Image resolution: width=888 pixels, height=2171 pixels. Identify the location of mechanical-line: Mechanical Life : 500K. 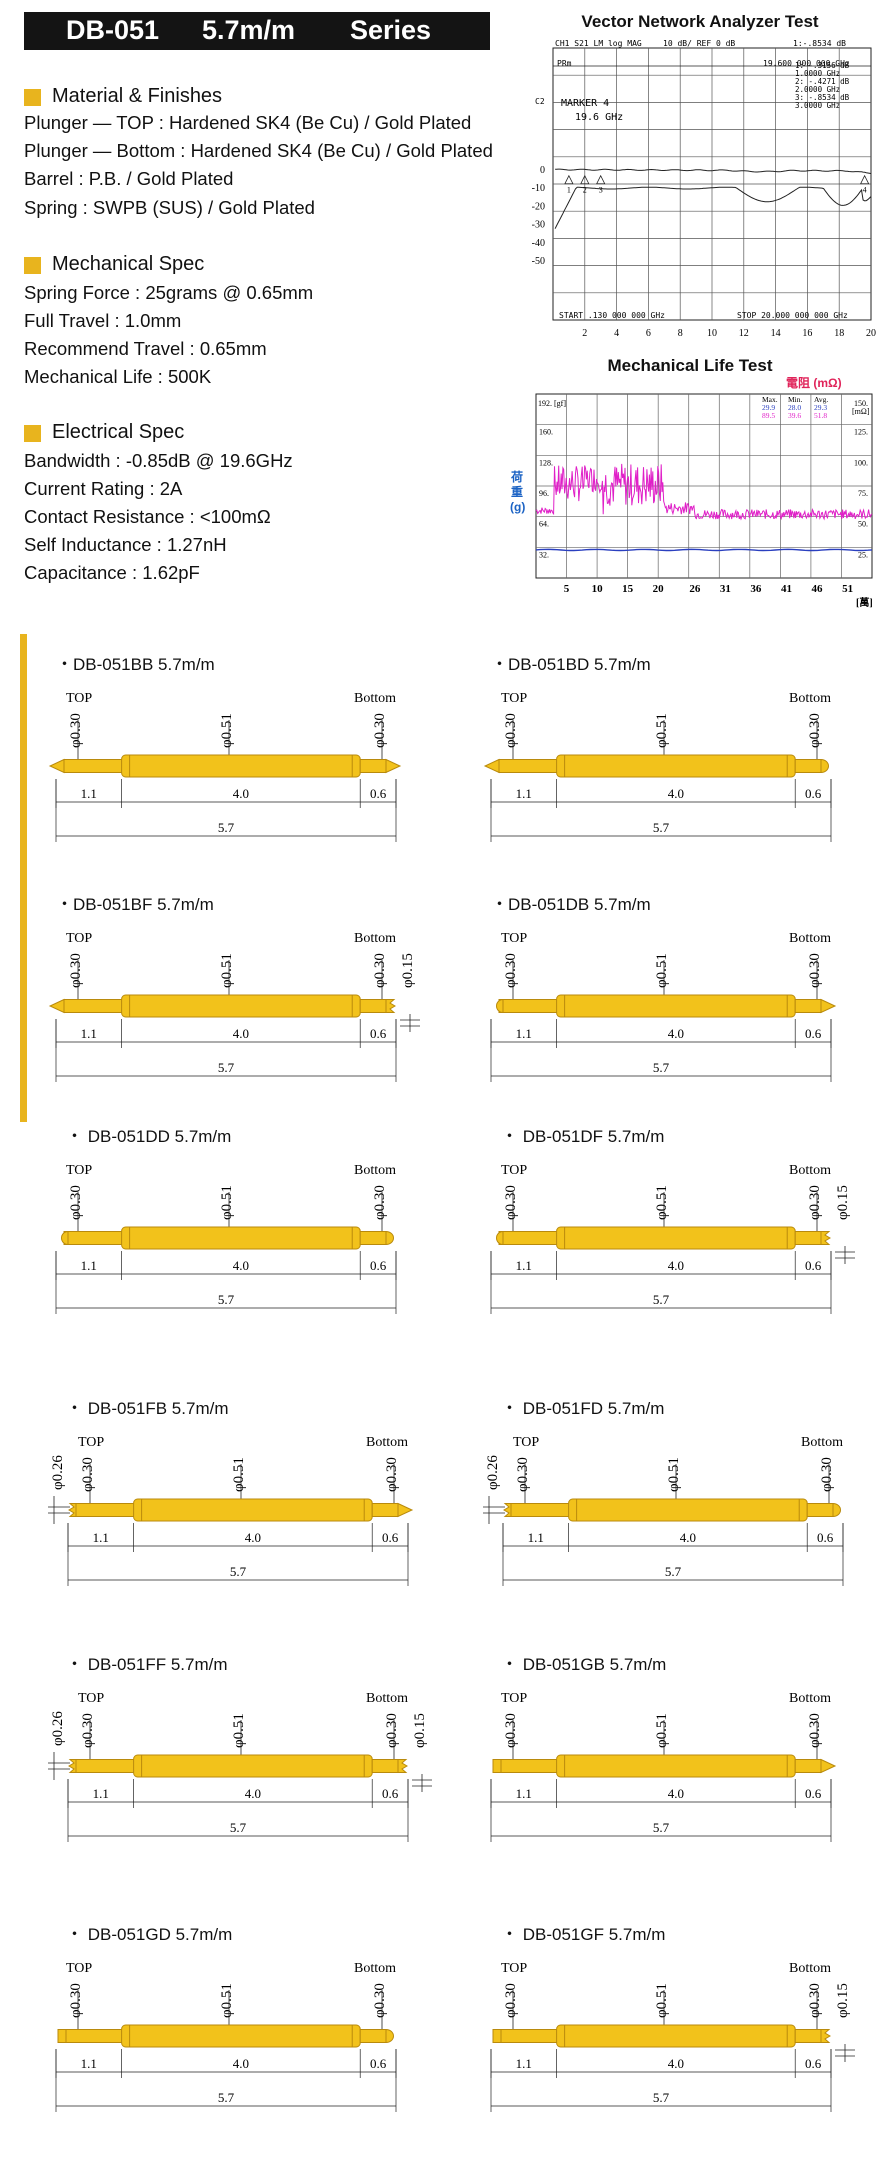
(118, 376).